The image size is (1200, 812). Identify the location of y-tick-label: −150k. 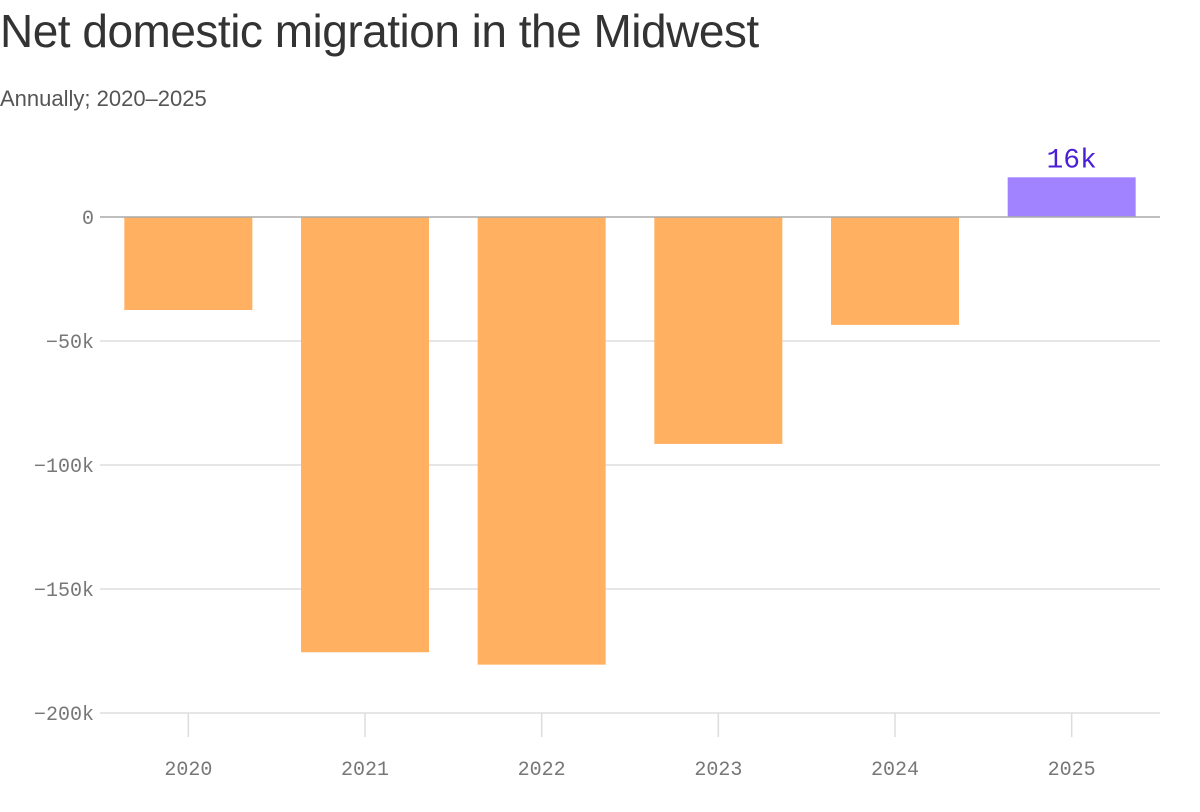
(64, 591).